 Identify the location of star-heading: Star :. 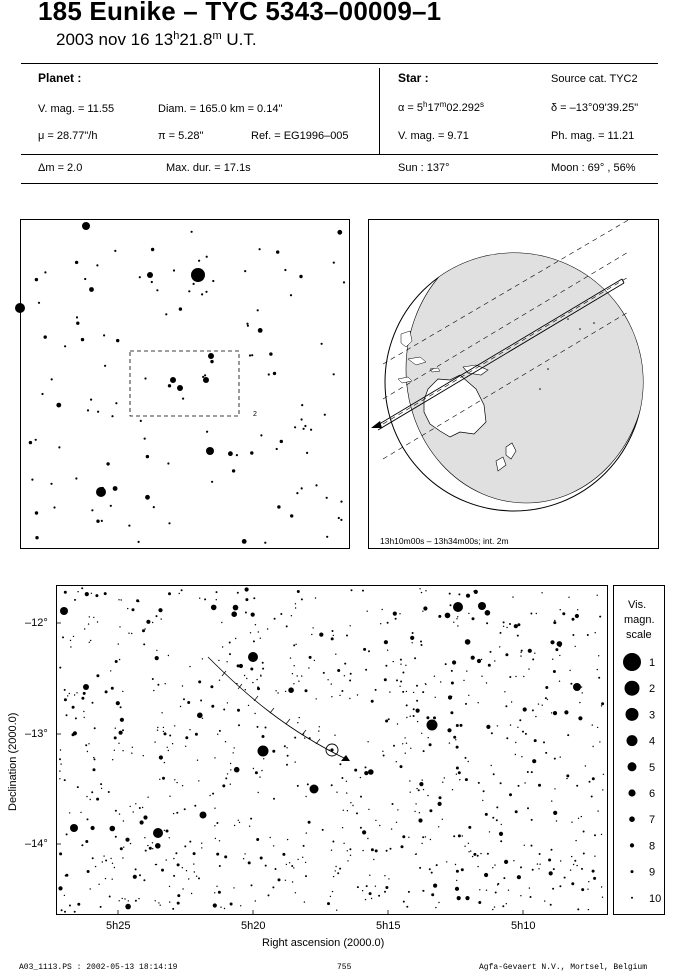
(413, 78).